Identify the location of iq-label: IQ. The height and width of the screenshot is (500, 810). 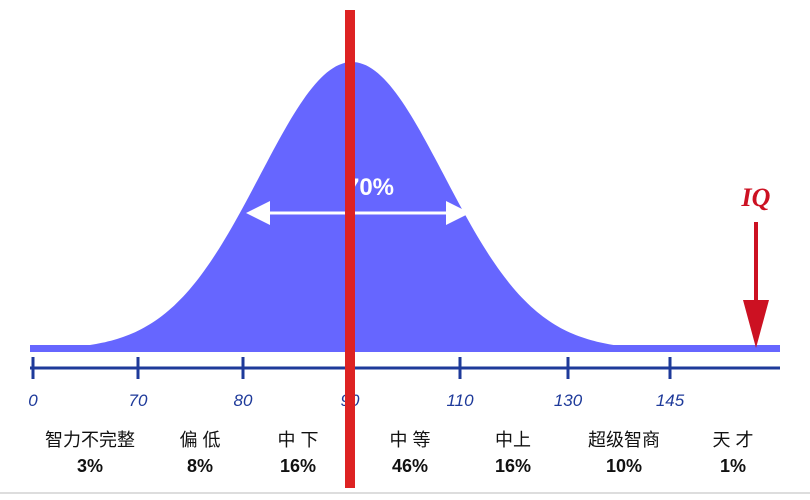
(756, 197).